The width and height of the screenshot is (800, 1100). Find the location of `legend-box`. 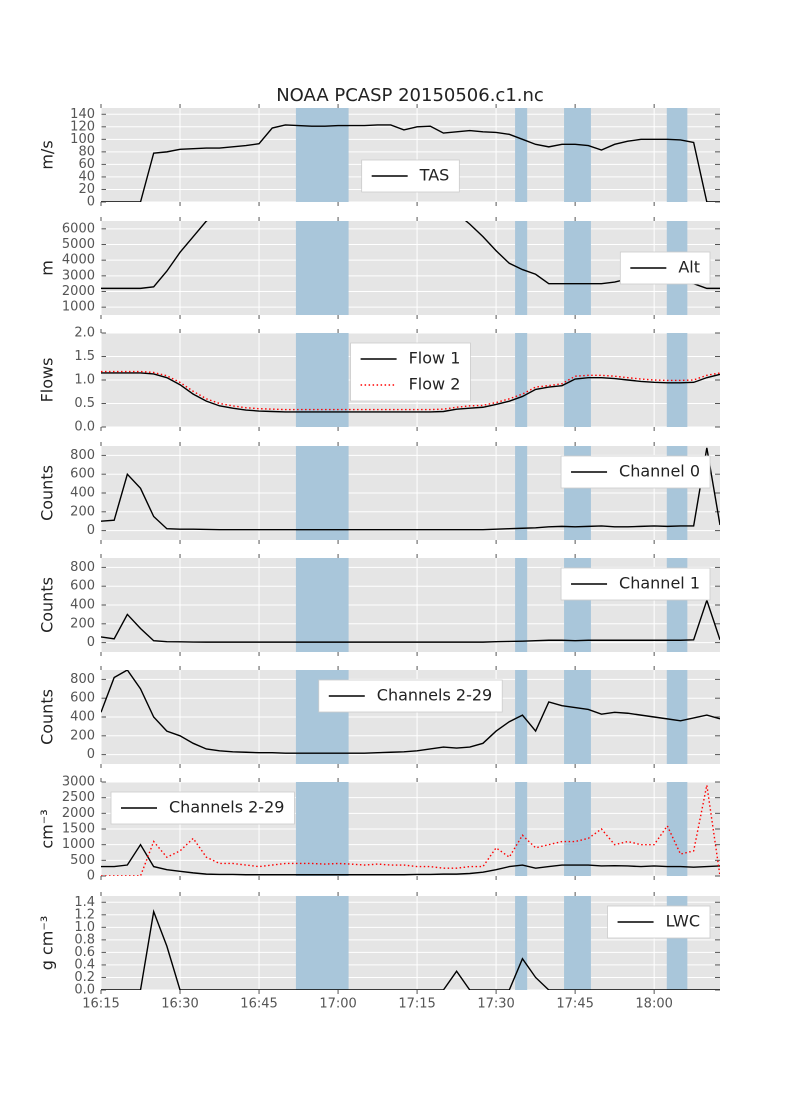

legend-box is located at coordinates (410, 372).